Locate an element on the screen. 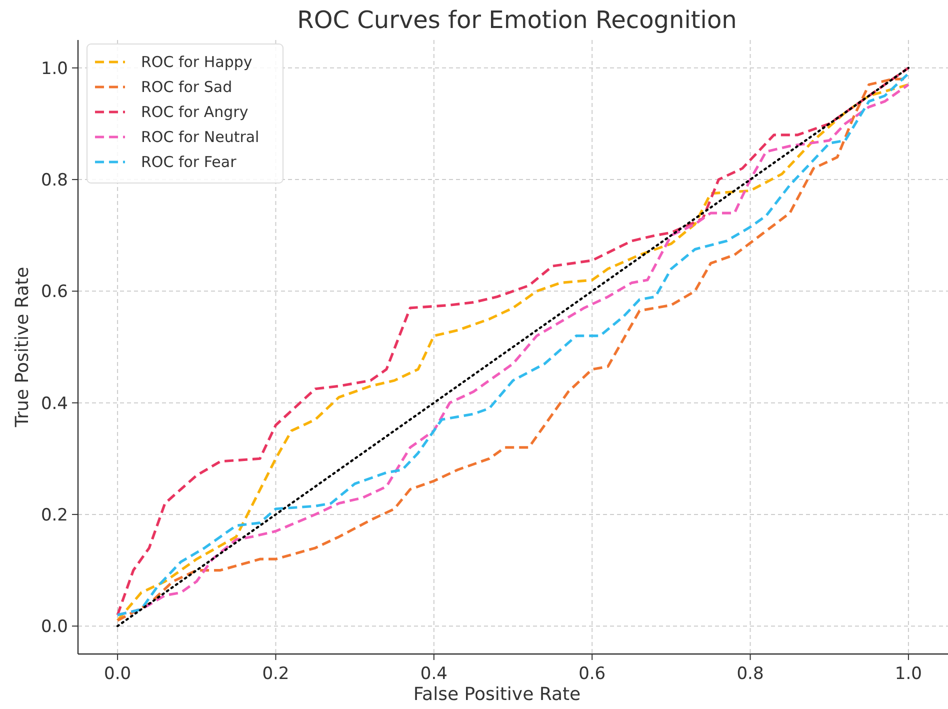  x-tick-label: 0.6 is located at coordinates (592, 674).